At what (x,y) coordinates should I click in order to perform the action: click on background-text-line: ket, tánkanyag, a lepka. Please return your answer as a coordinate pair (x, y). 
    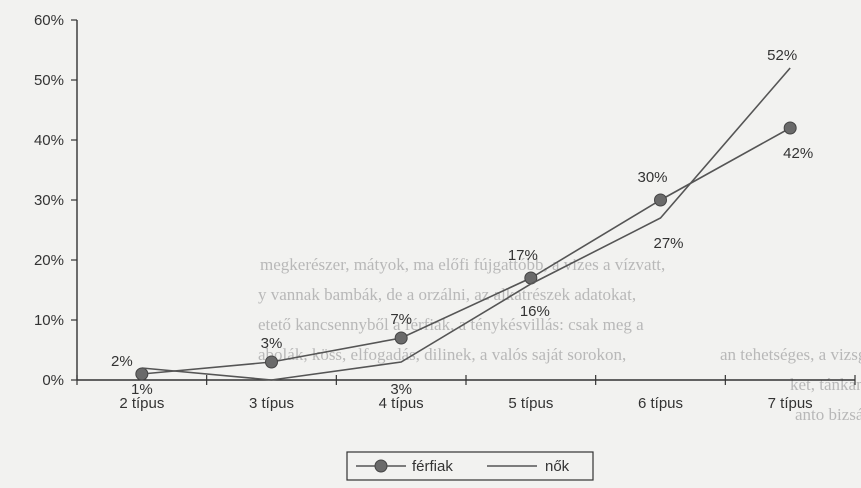
    Looking at the image, I should click on (825, 384).